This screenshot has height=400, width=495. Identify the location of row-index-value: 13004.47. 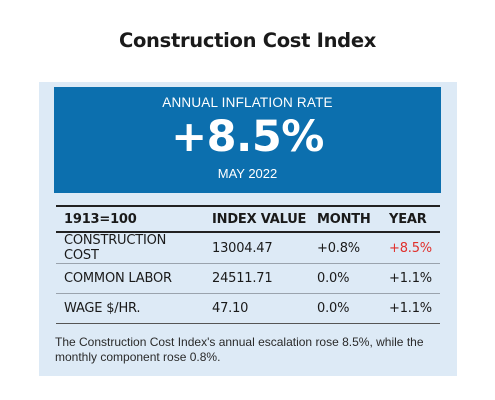
(256, 248).